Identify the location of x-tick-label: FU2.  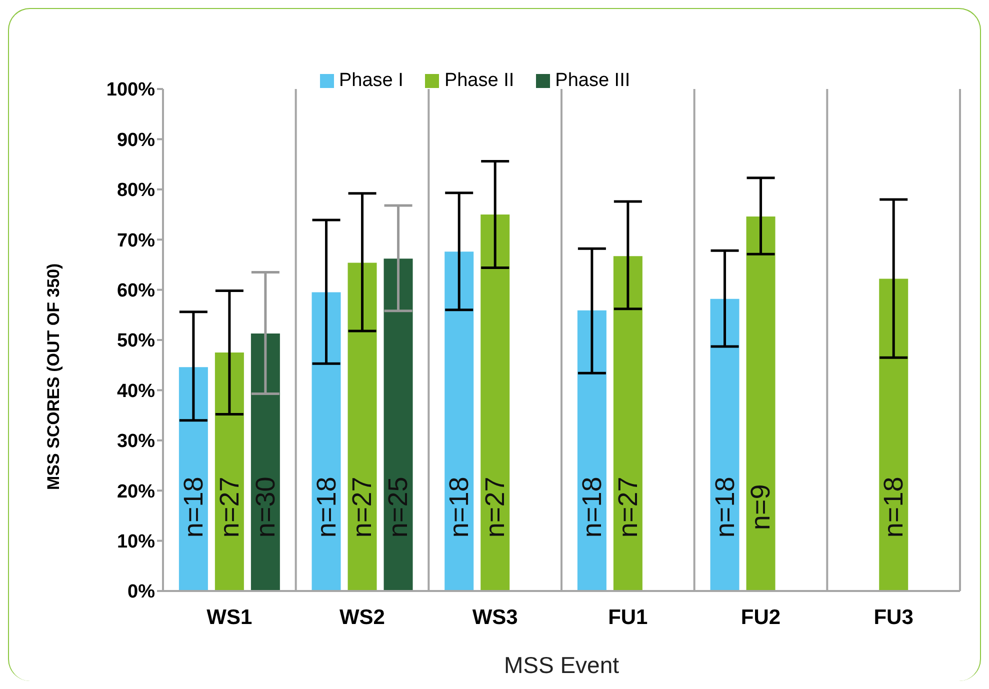
(760, 617).